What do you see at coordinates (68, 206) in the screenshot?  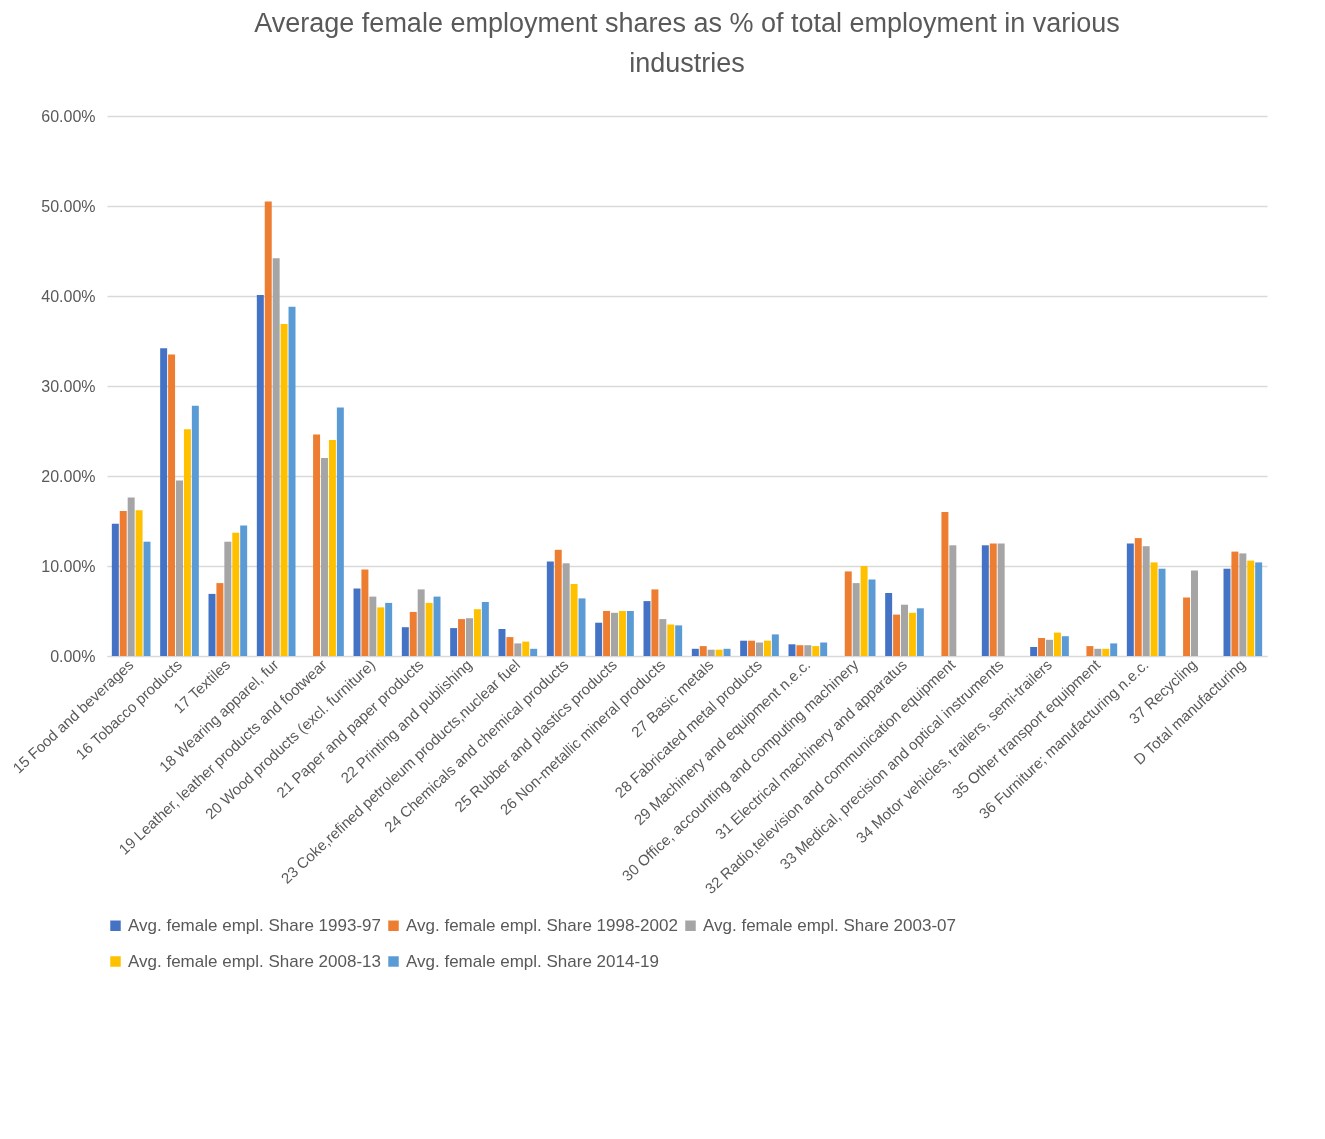 I see `y-tick-label: 50.00%` at bounding box center [68, 206].